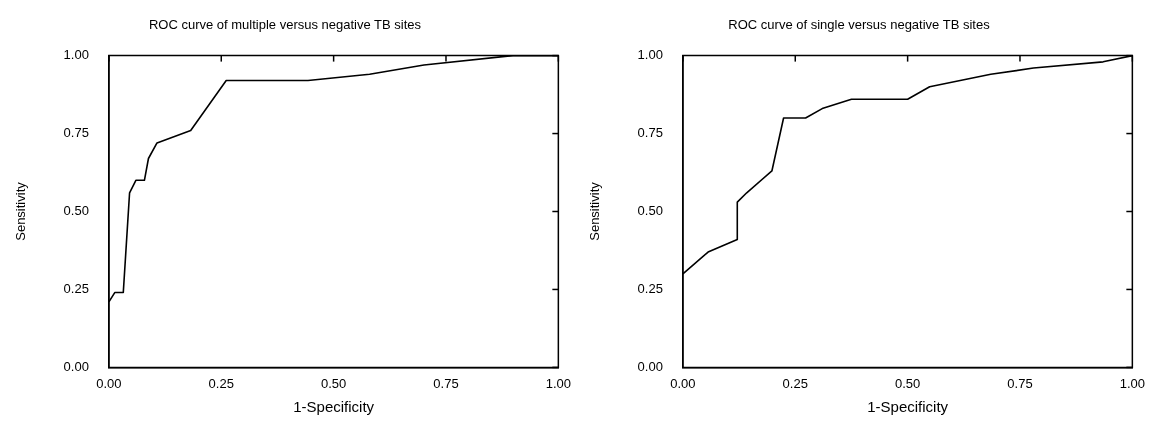 This screenshot has width=1149, height=425. I want to click on chart-title: ROC curve of multiple versus negative TB sites, so click(285, 25).